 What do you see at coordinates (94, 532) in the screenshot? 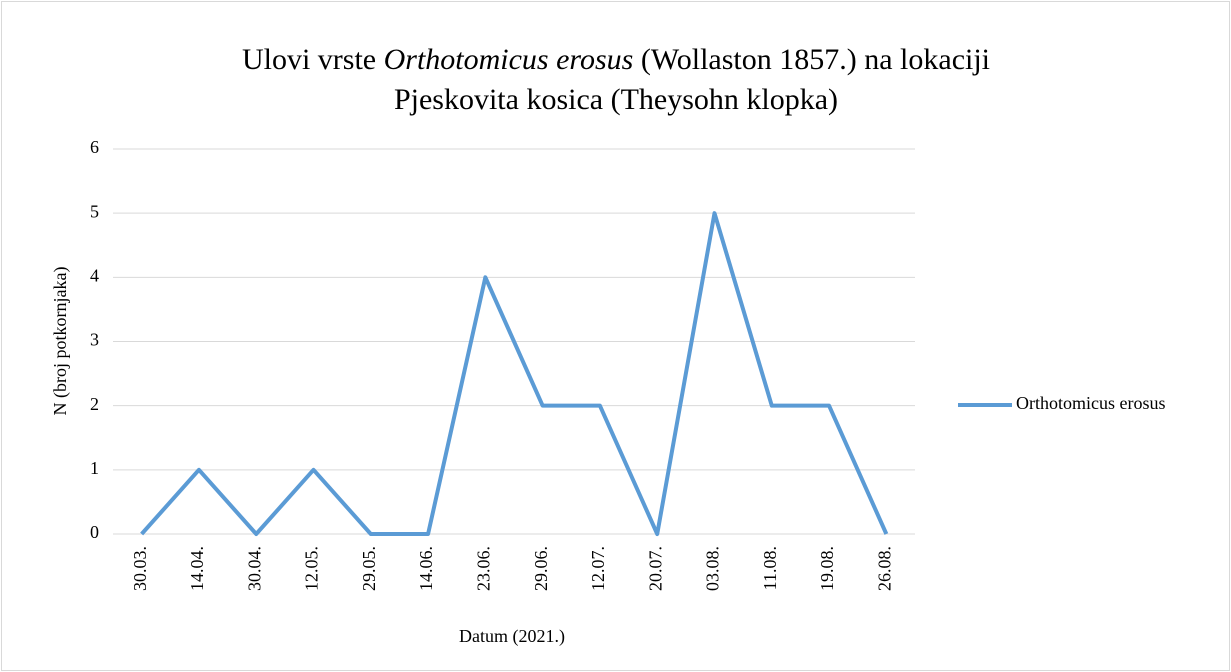
I see `y-tick-label: 0` at bounding box center [94, 532].